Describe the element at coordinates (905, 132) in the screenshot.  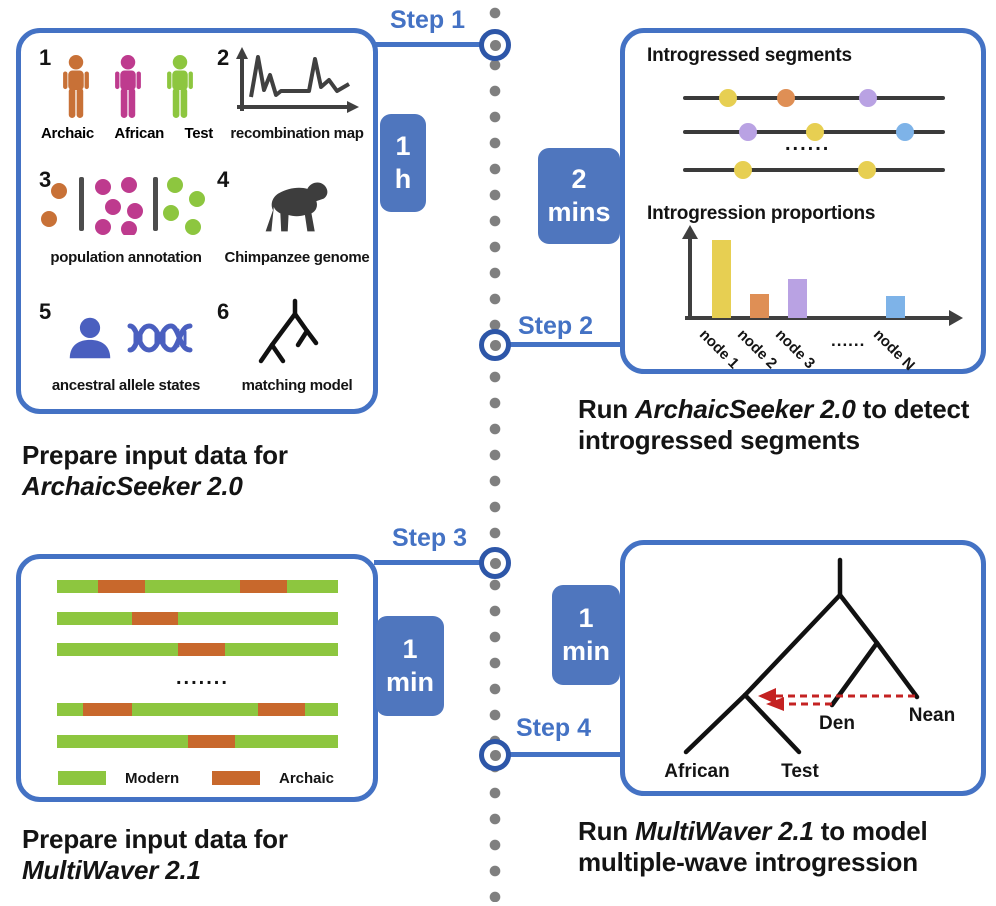
I see `segment-dot-blue` at that location.